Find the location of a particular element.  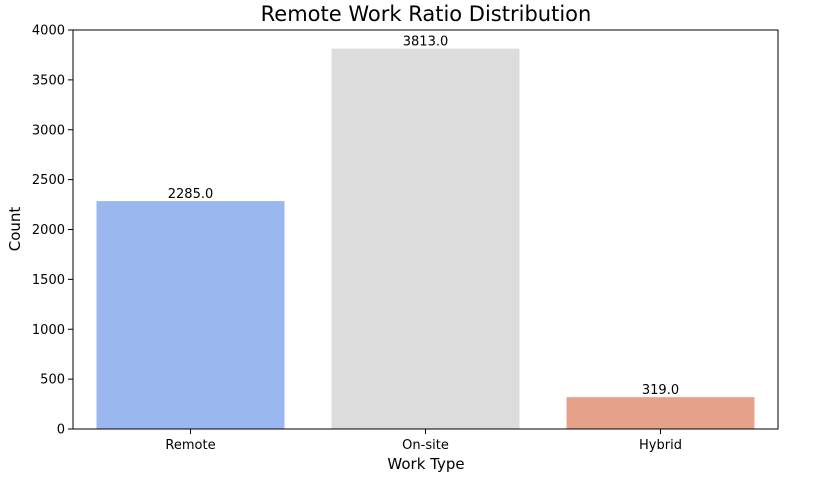

data-label: 3813.0 is located at coordinates (426, 42).